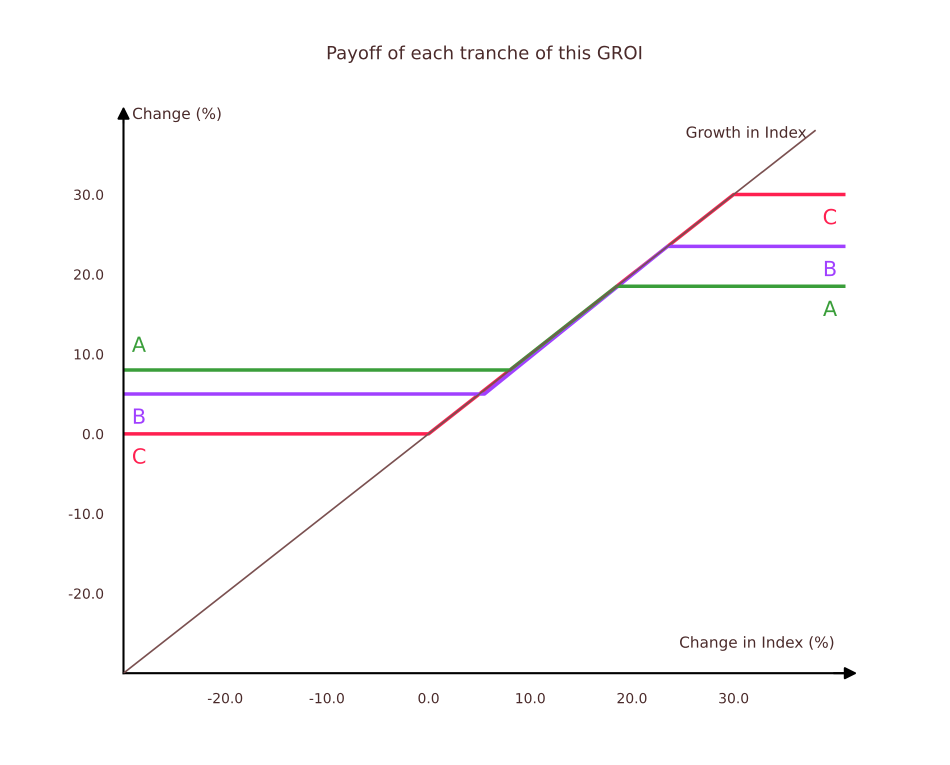 The width and height of the screenshot is (950, 765). What do you see at coordinates (139, 344) in the screenshot?
I see `text: A` at bounding box center [139, 344].